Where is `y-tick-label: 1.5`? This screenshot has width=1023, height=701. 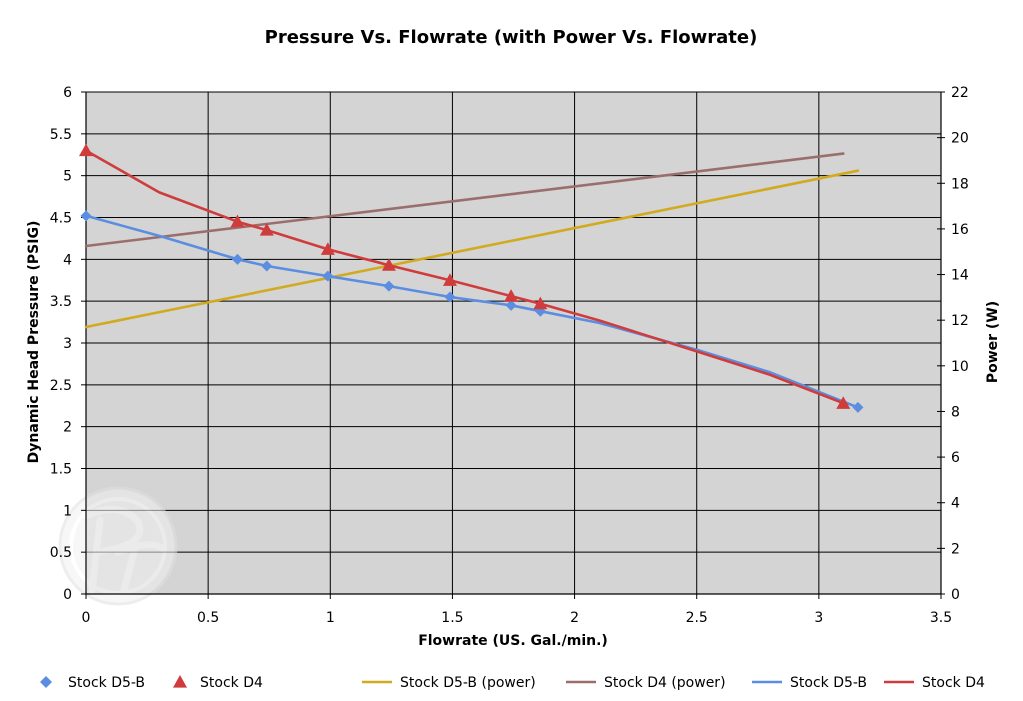
y-tick-label: 1.5 is located at coordinates (61, 470).